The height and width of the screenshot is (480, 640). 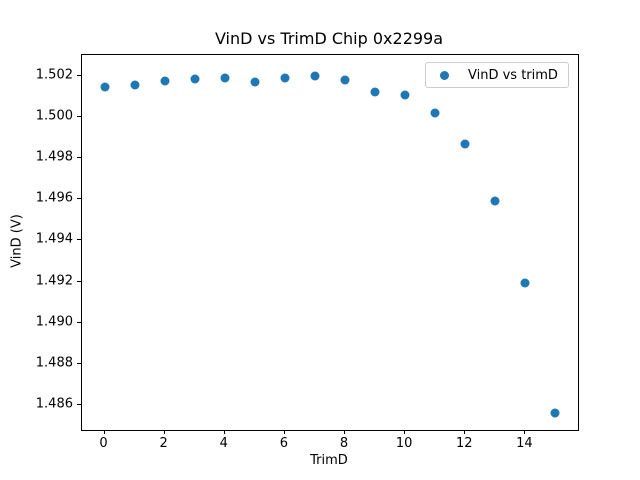 What do you see at coordinates (524, 443) in the screenshot?
I see `x-tick-label: 14` at bounding box center [524, 443].